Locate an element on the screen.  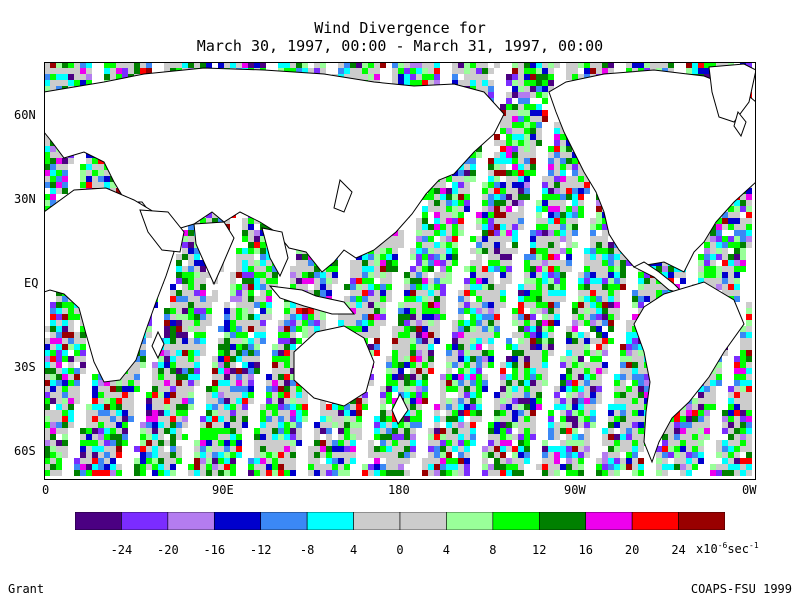
lon-label-90w: 90W is located at coordinates (575, 490).